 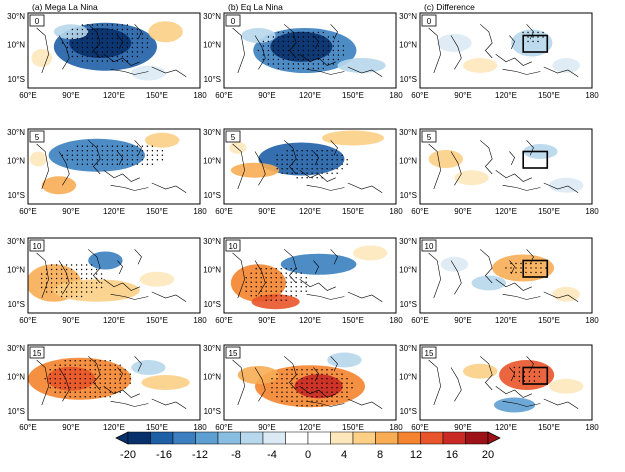 What do you see at coordinates (535, 43) in the screenshot?
I see `region-box` at bounding box center [535, 43].